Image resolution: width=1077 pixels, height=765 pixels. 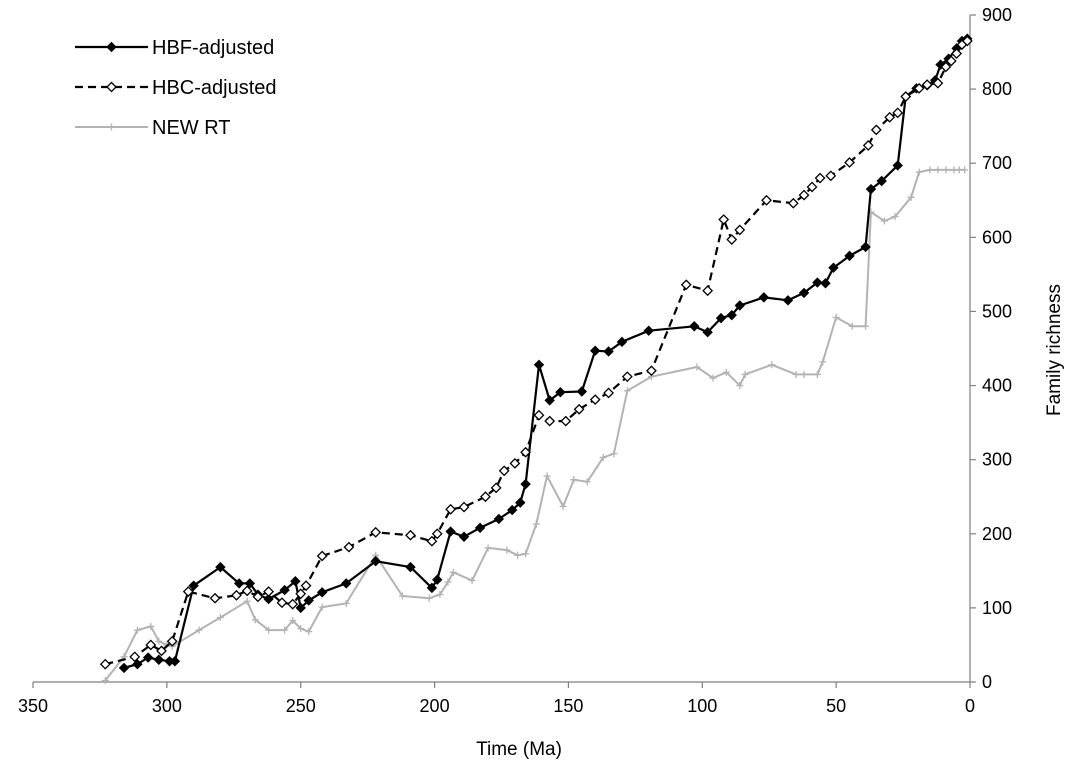 What do you see at coordinates (213, 48) in the screenshot?
I see `legend-label: HBF-adjusted` at bounding box center [213, 48].